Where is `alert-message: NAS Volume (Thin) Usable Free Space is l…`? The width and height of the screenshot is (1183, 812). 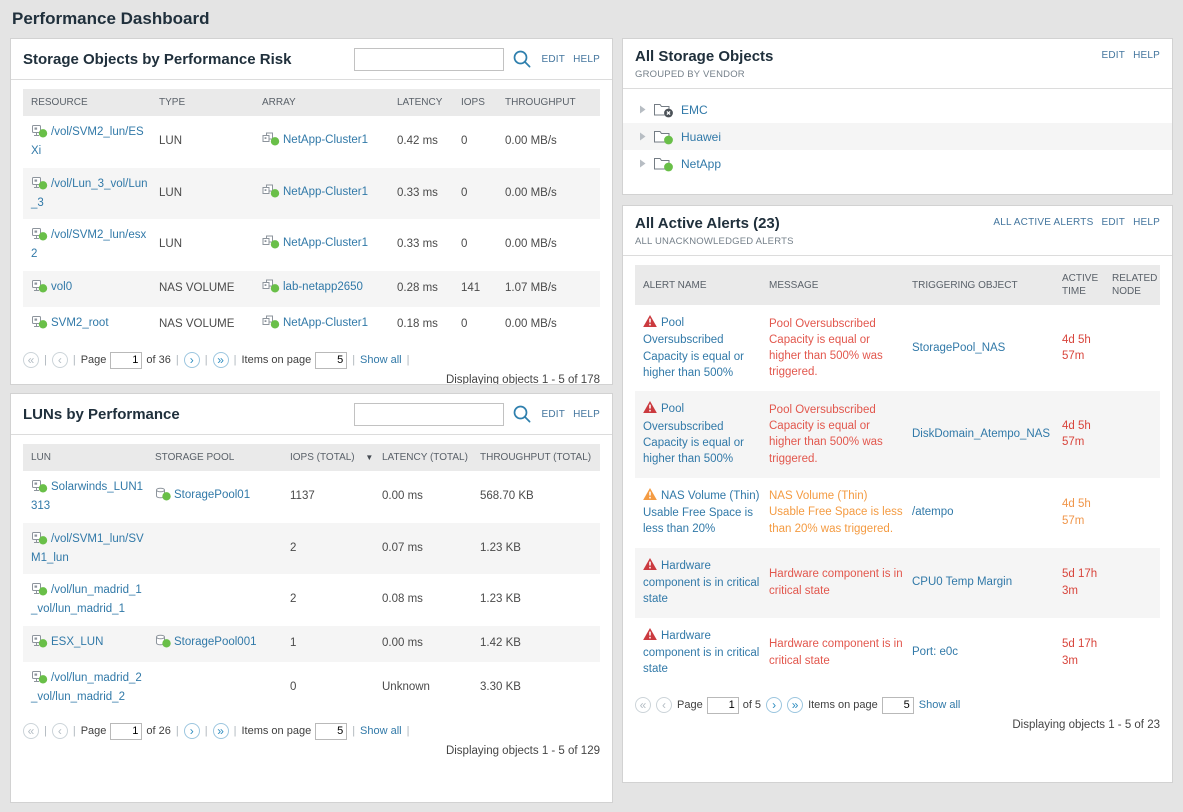 alert-message: NAS Volume (Thin) Usable Free Space is l… is located at coordinates (836, 512).